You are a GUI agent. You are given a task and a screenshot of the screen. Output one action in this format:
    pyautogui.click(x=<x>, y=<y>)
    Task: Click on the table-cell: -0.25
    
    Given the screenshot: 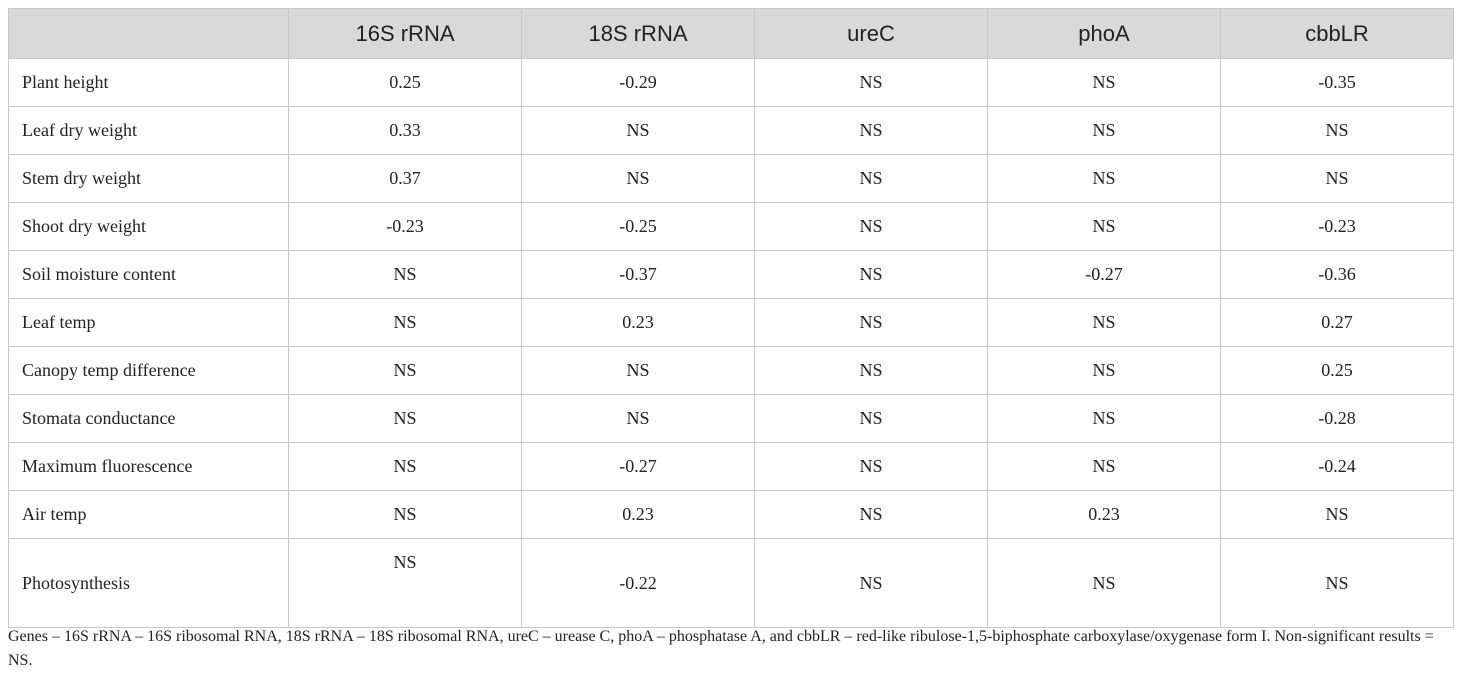 What is the action you would take?
    pyautogui.click(x=638, y=226)
    